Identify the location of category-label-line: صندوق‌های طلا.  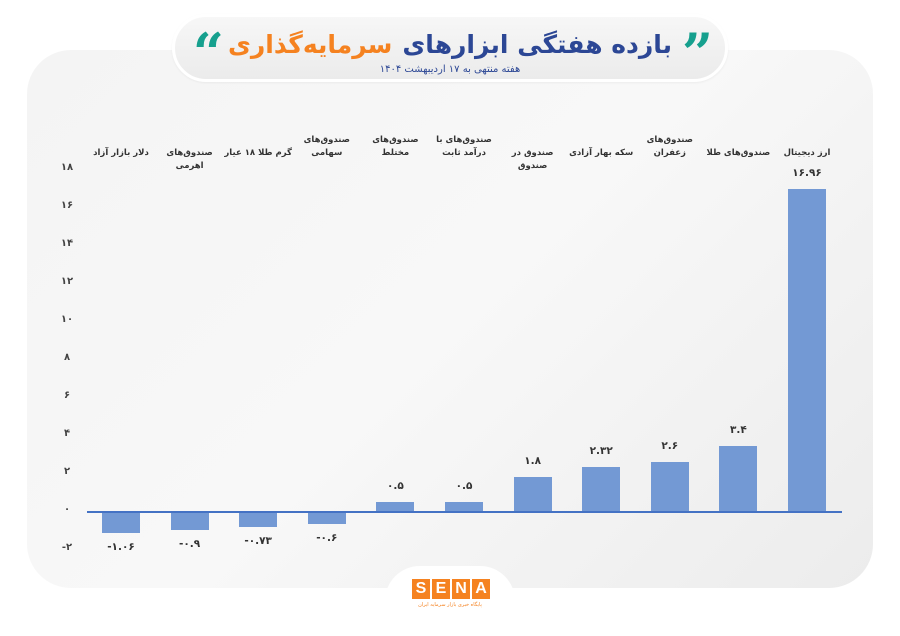
(738, 153).